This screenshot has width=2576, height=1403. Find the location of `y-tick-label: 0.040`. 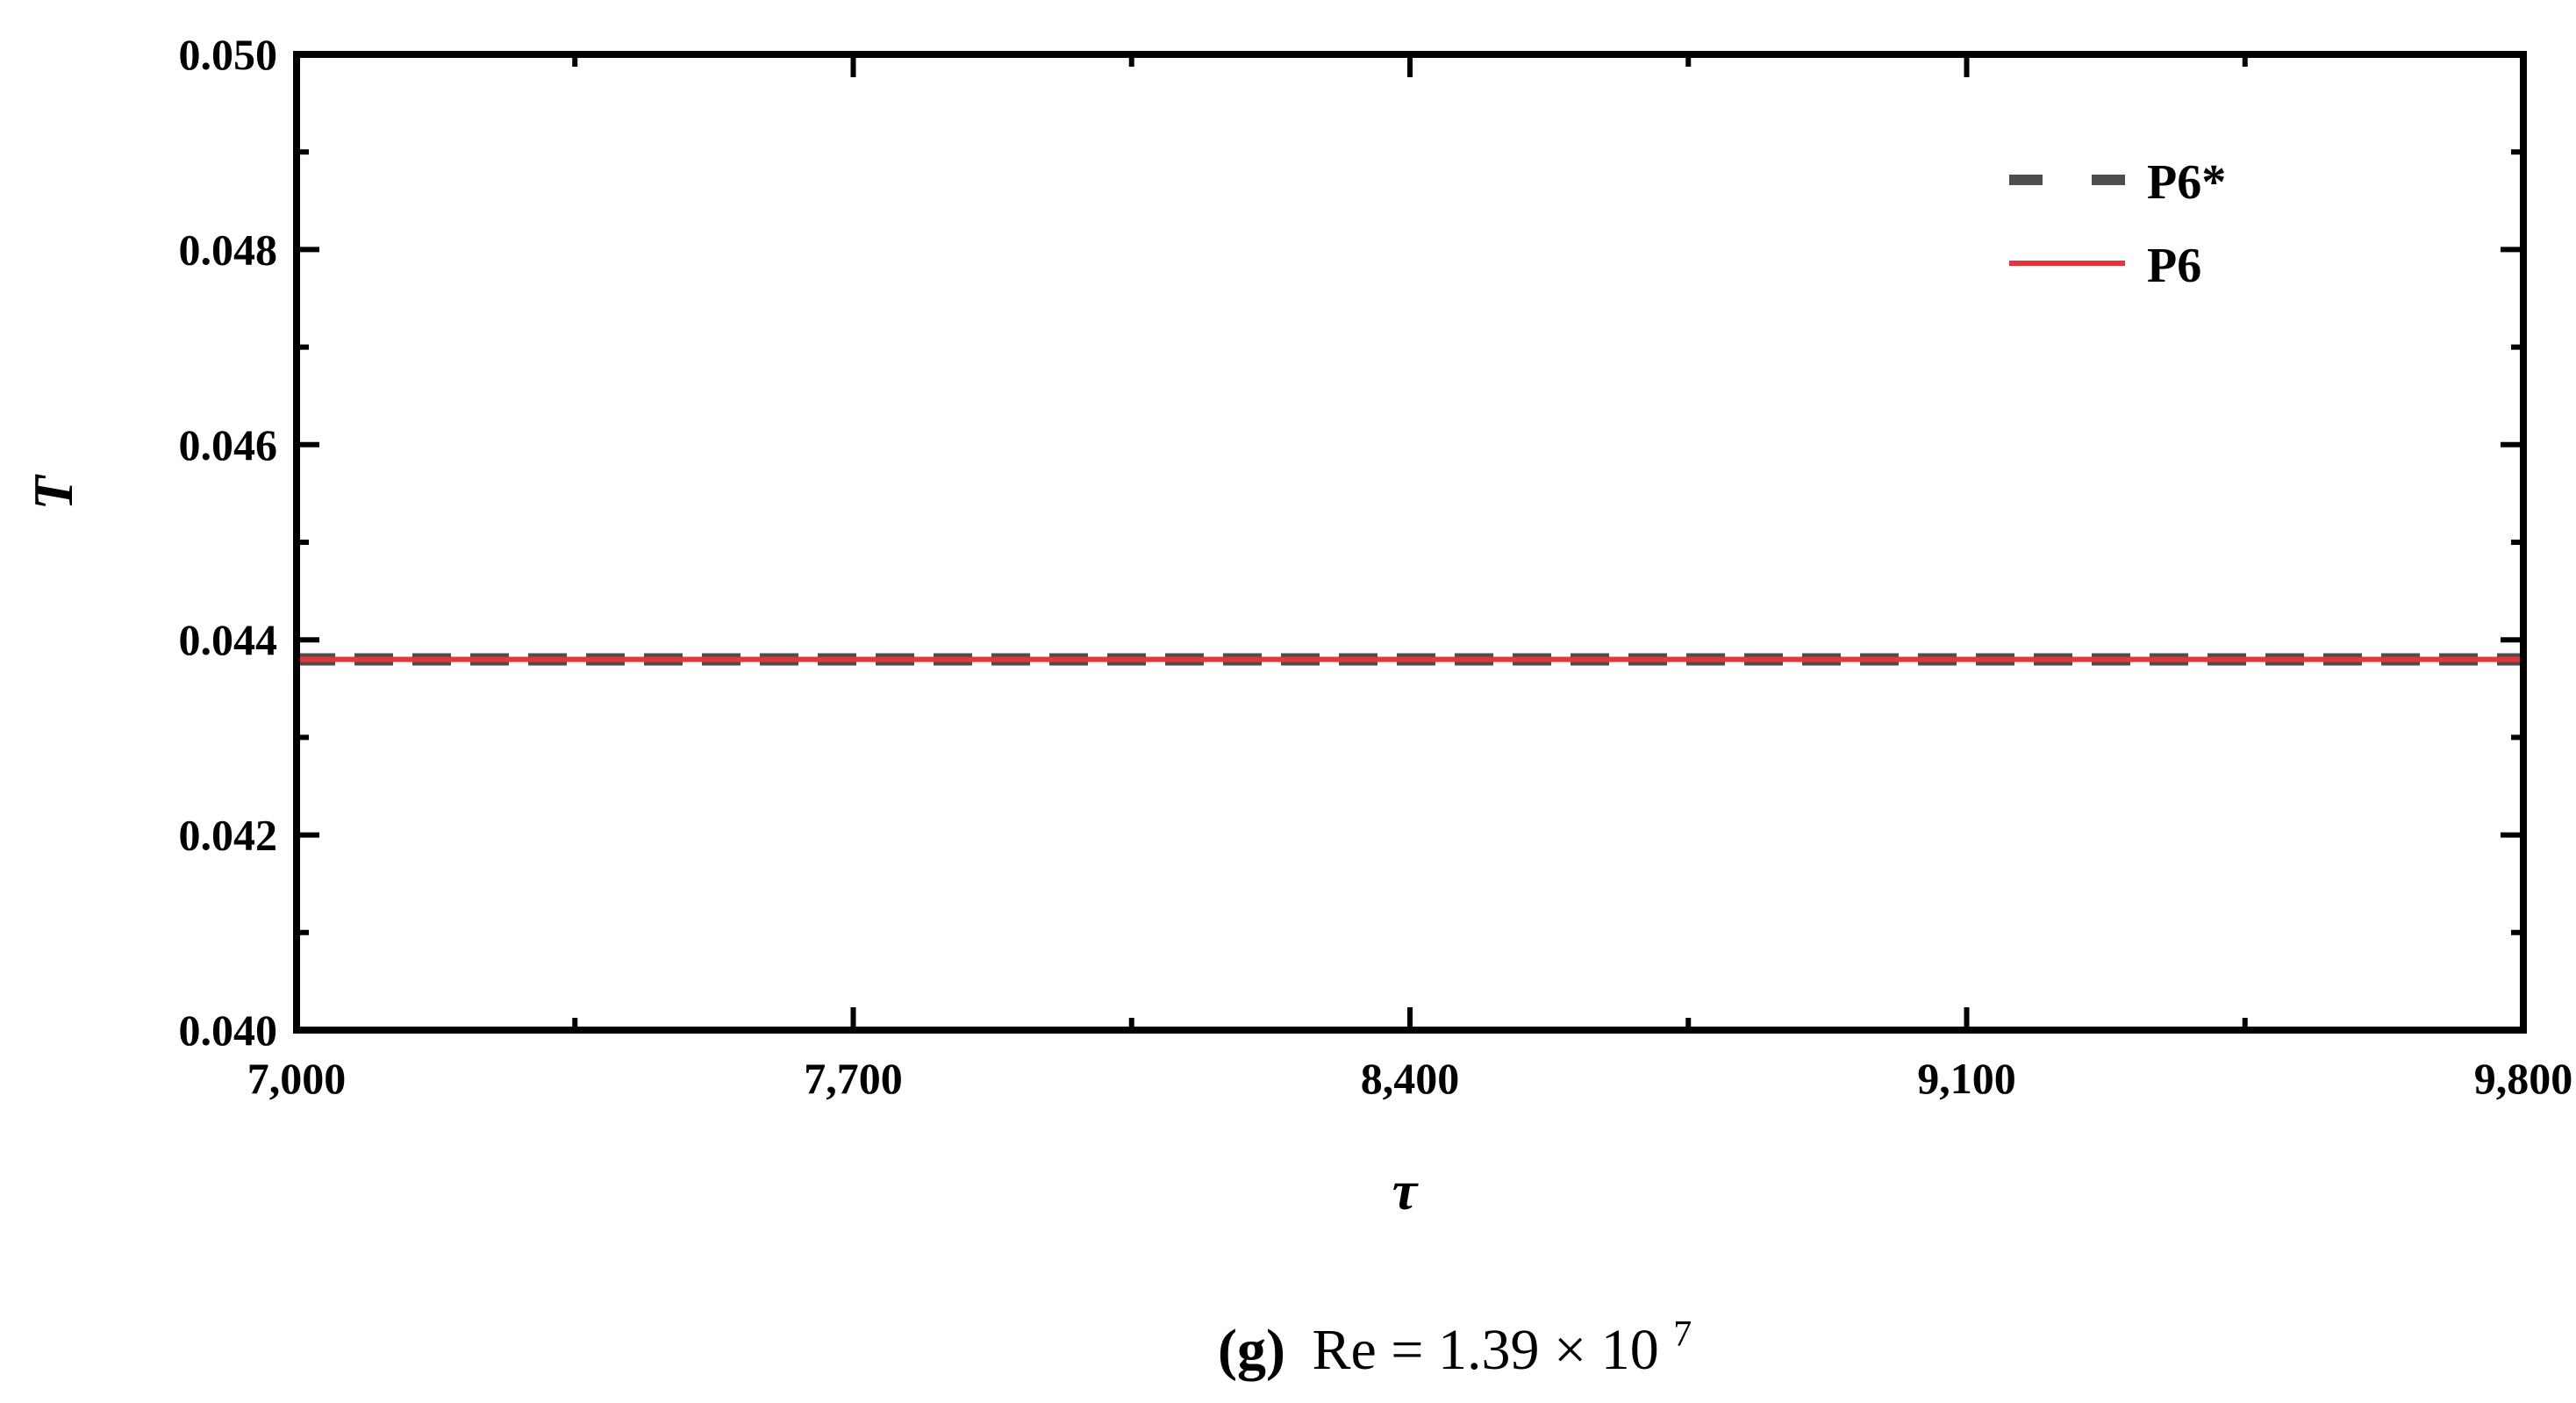

y-tick-label: 0.040 is located at coordinates (228, 1030).